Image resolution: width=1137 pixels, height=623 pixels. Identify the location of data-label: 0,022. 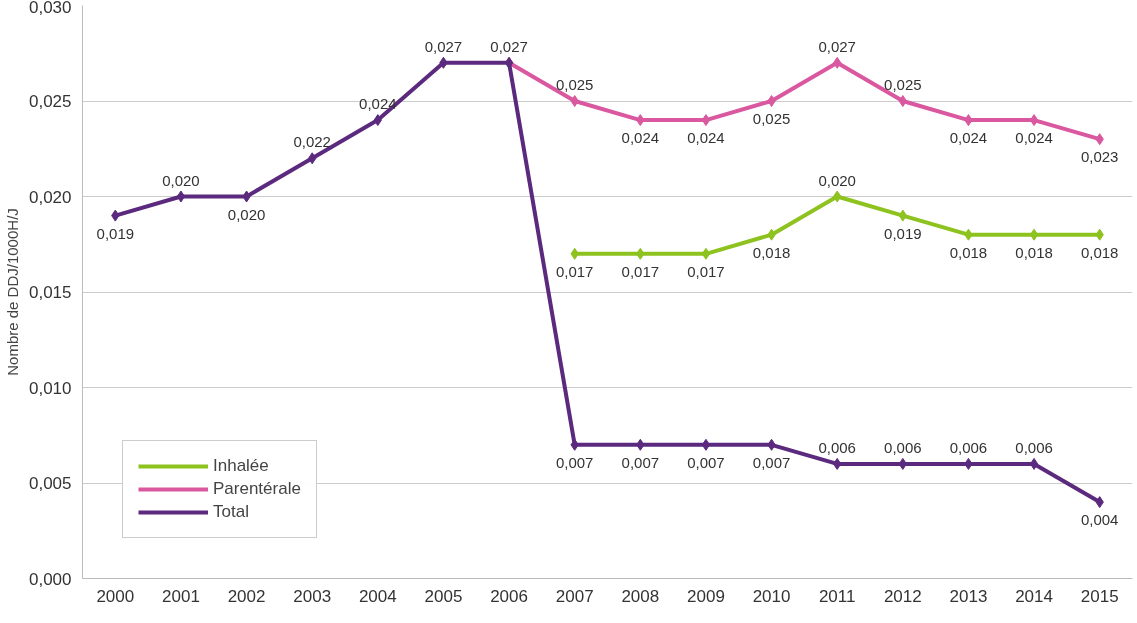
(312, 142).